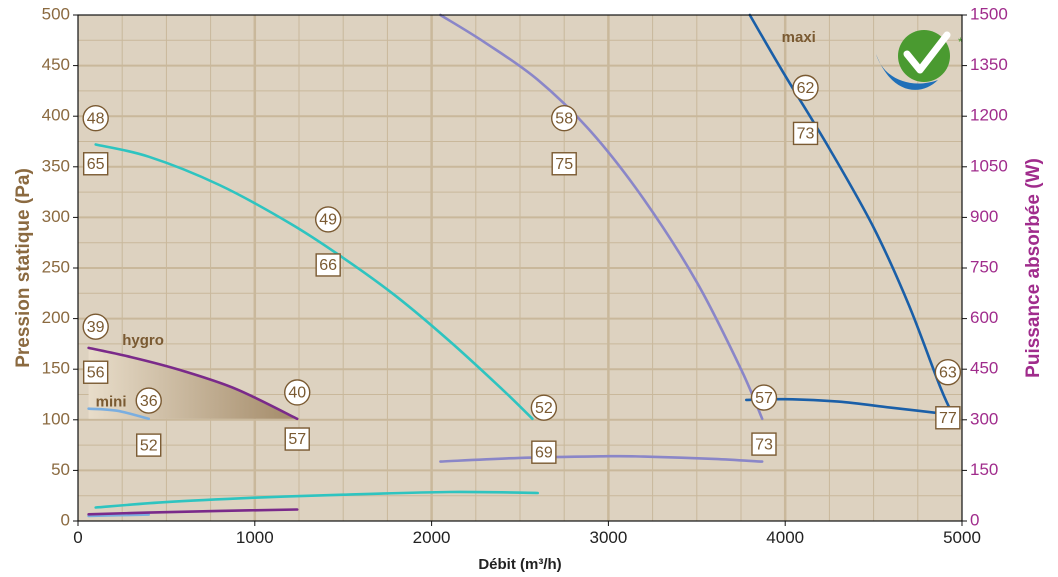 The width and height of the screenshot is (1058, 577). Describe the element at coordinates (56, 317) in the screenshot. I see `y-left-tick-label: 200` at that location.